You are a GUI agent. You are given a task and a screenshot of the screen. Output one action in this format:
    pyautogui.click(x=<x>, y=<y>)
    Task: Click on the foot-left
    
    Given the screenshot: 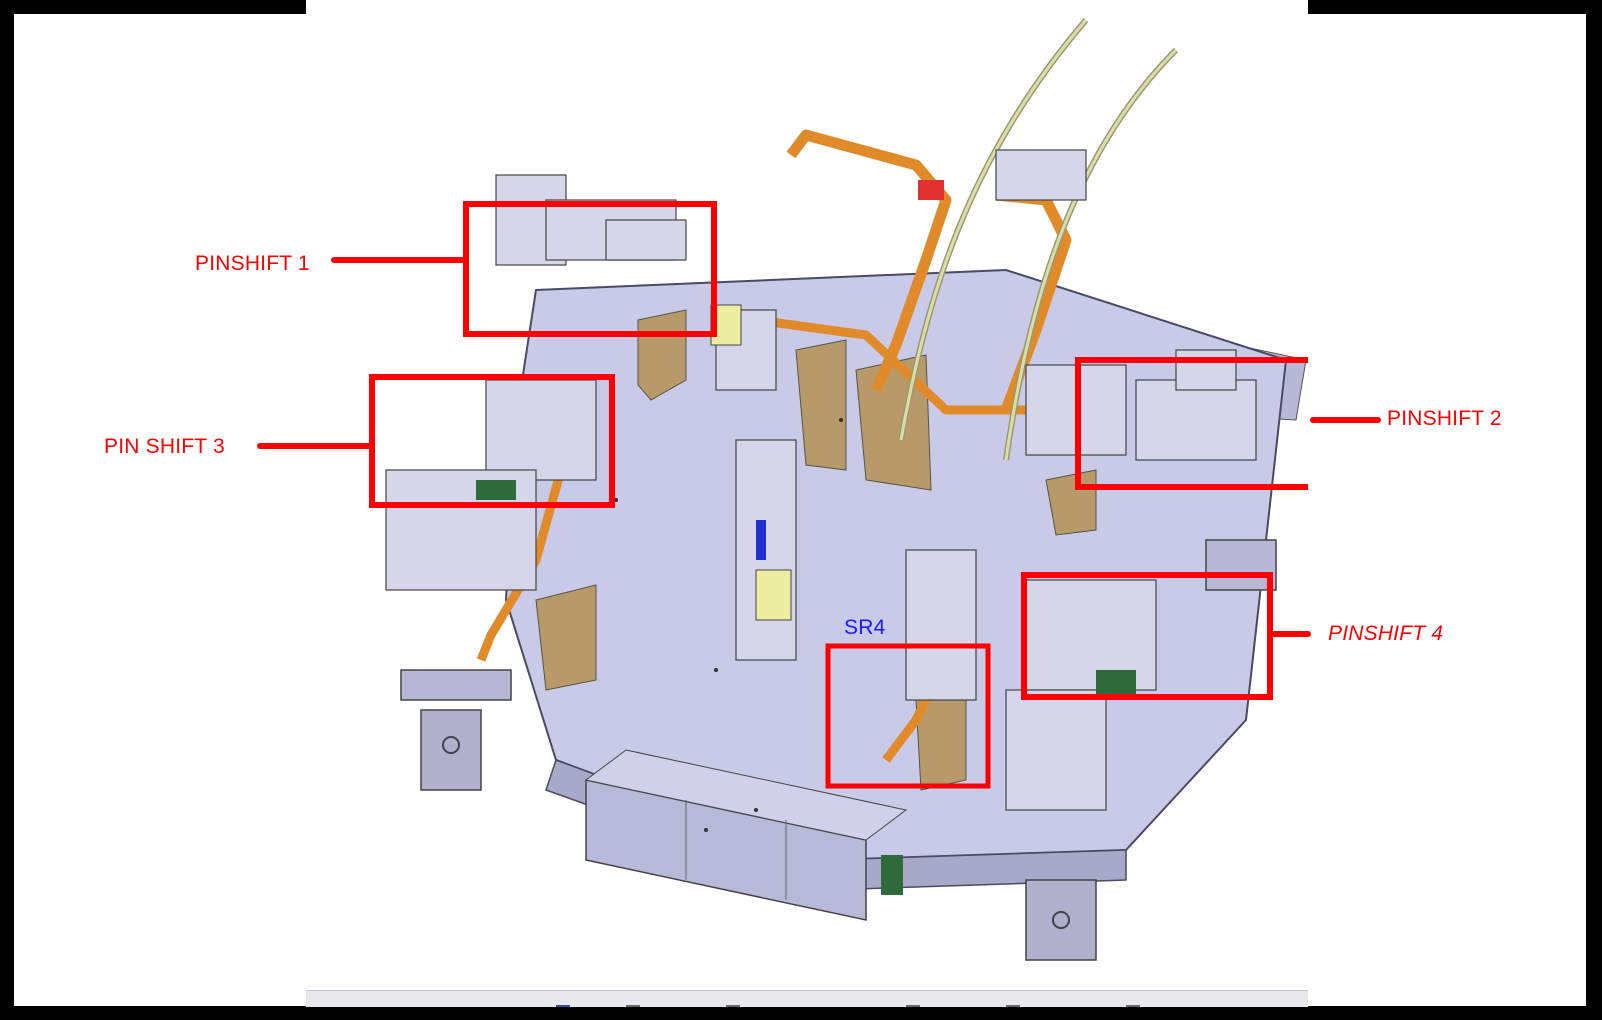 What is the action you would take?
    pyautogui.click(x=451, y=750)
    